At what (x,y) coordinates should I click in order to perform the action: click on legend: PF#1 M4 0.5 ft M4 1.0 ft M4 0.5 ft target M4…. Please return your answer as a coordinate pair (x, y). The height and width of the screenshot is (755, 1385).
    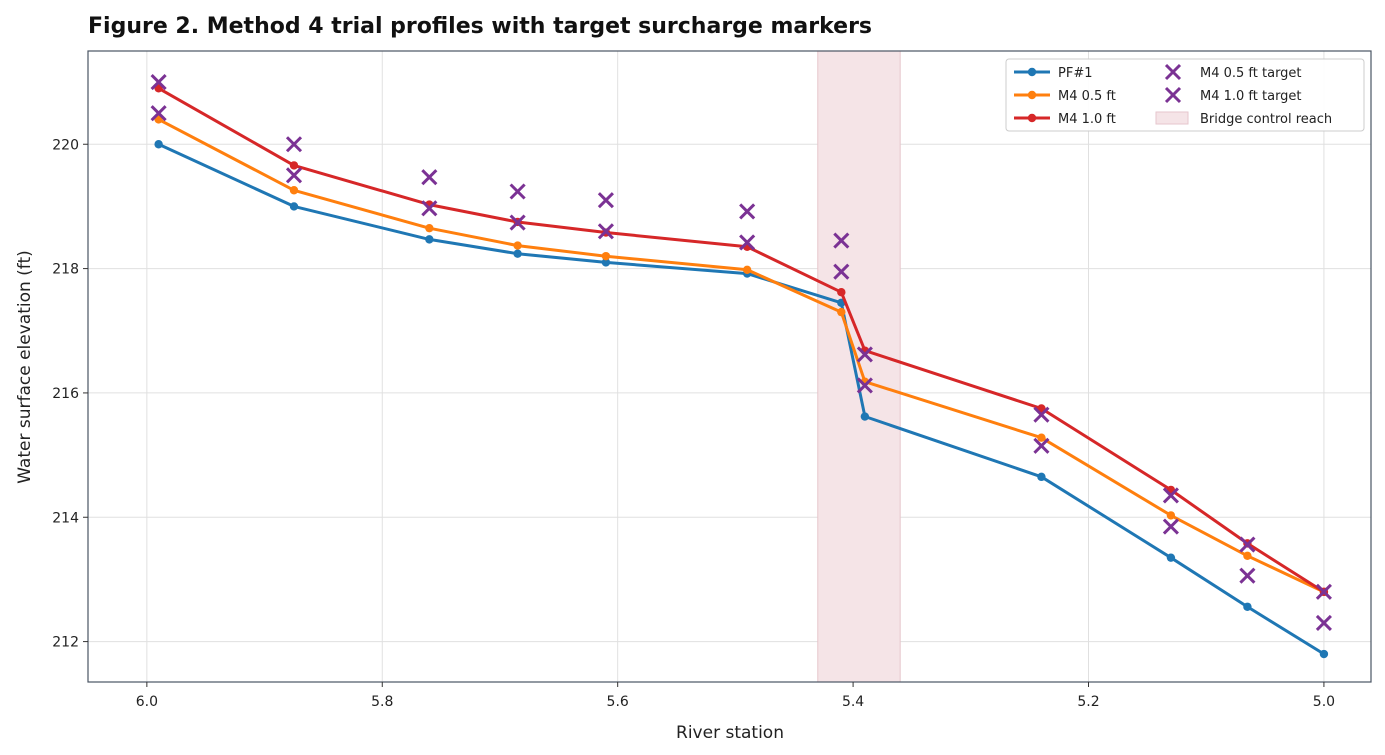
    Looking at the image, I should click on (1185, 95).